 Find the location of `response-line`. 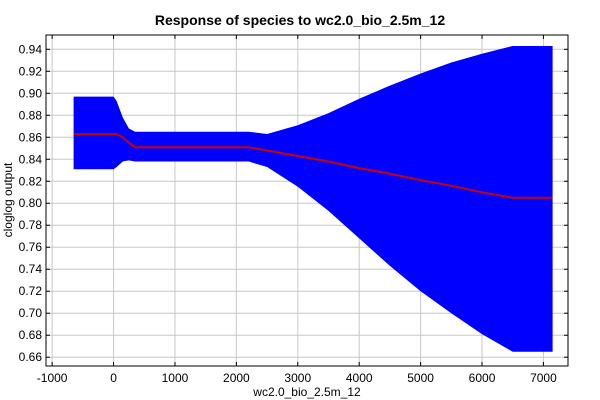

response-line is located at coordinates (313, 166).